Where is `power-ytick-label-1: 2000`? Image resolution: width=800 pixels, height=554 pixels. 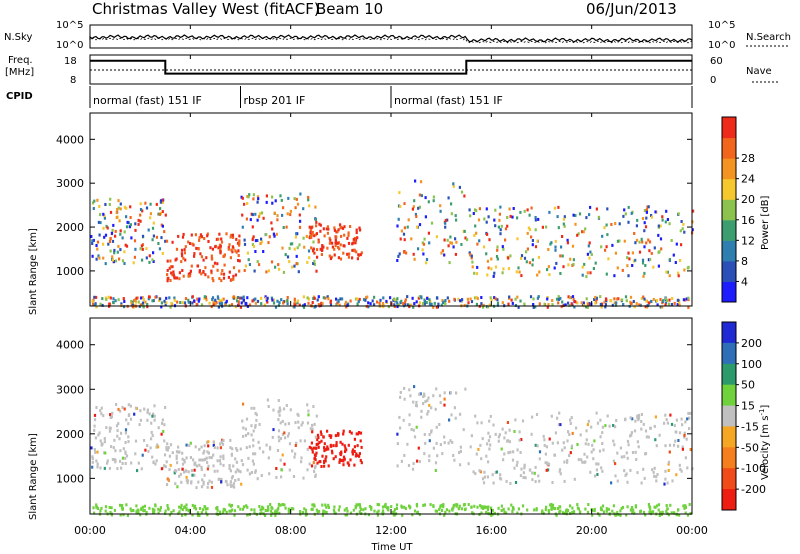
power-ytick-label-1: 2000 is located at coordinates (70, 227).